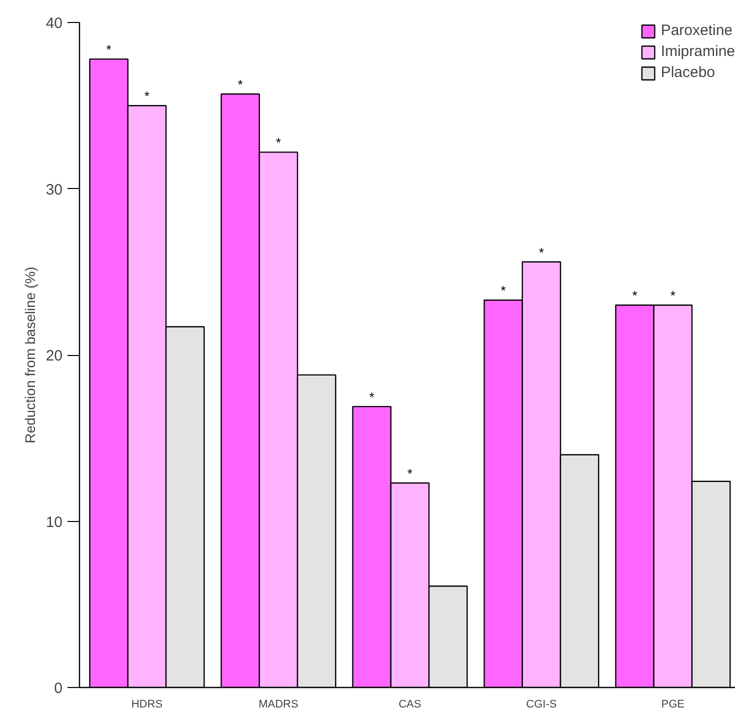  What do you see at coordinates (696, 30) in the screenshot?
I see `legend-label: Paroxetine` at bounding box center [696, 30].